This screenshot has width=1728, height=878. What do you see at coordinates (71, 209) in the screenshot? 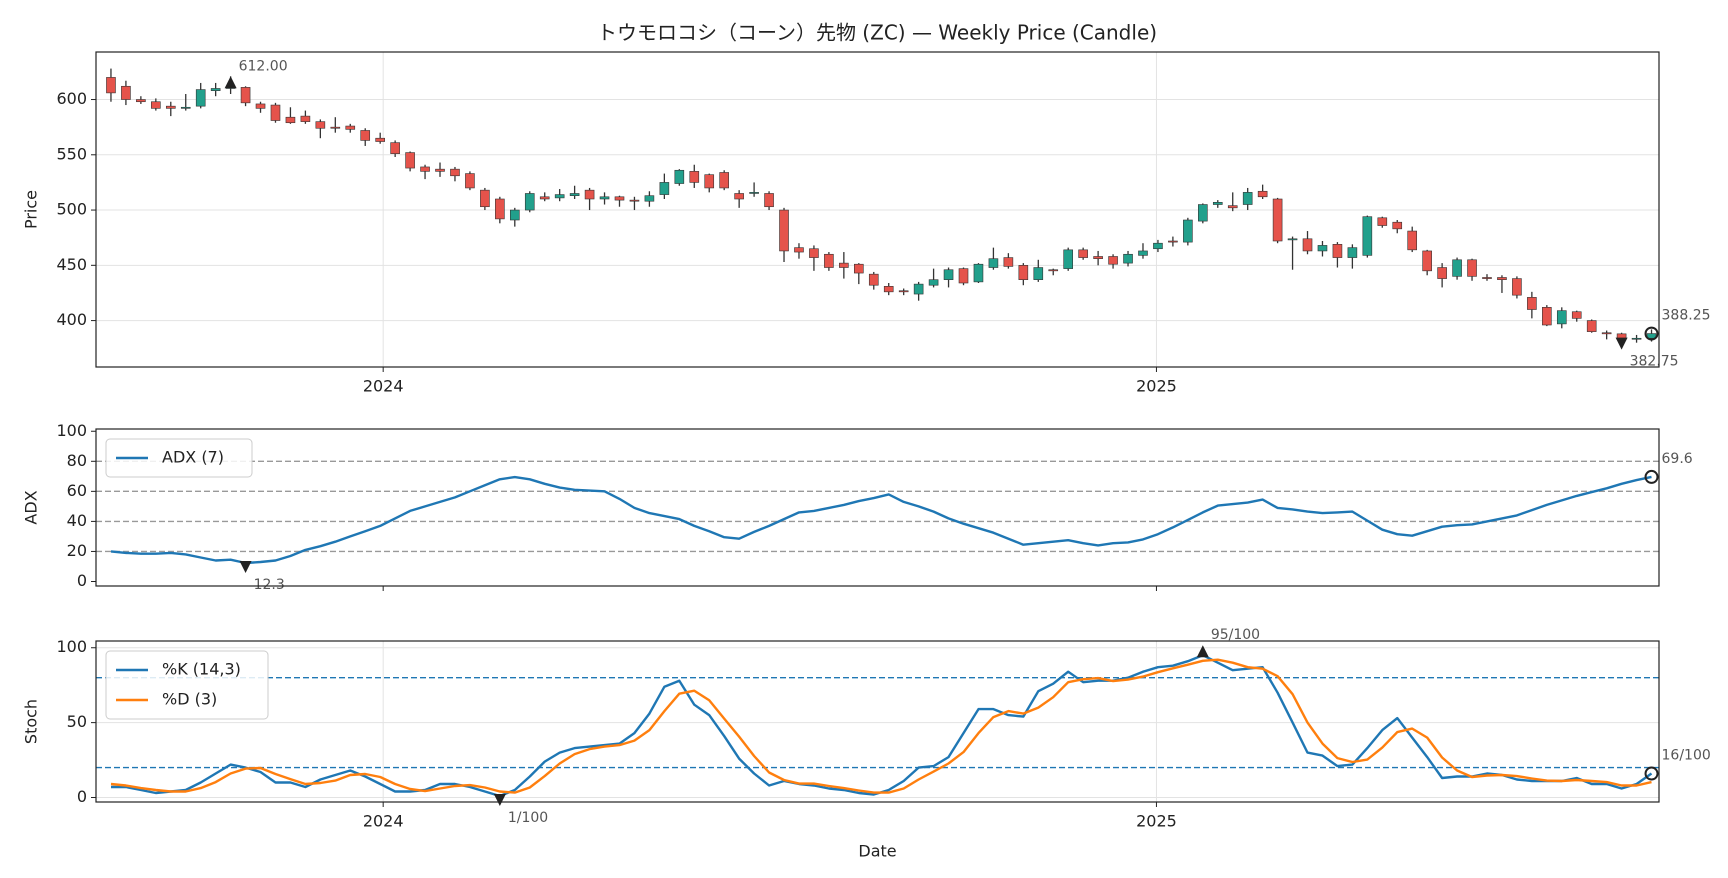
I see `y-tick-label: 500` at bounding box center [71, 209].